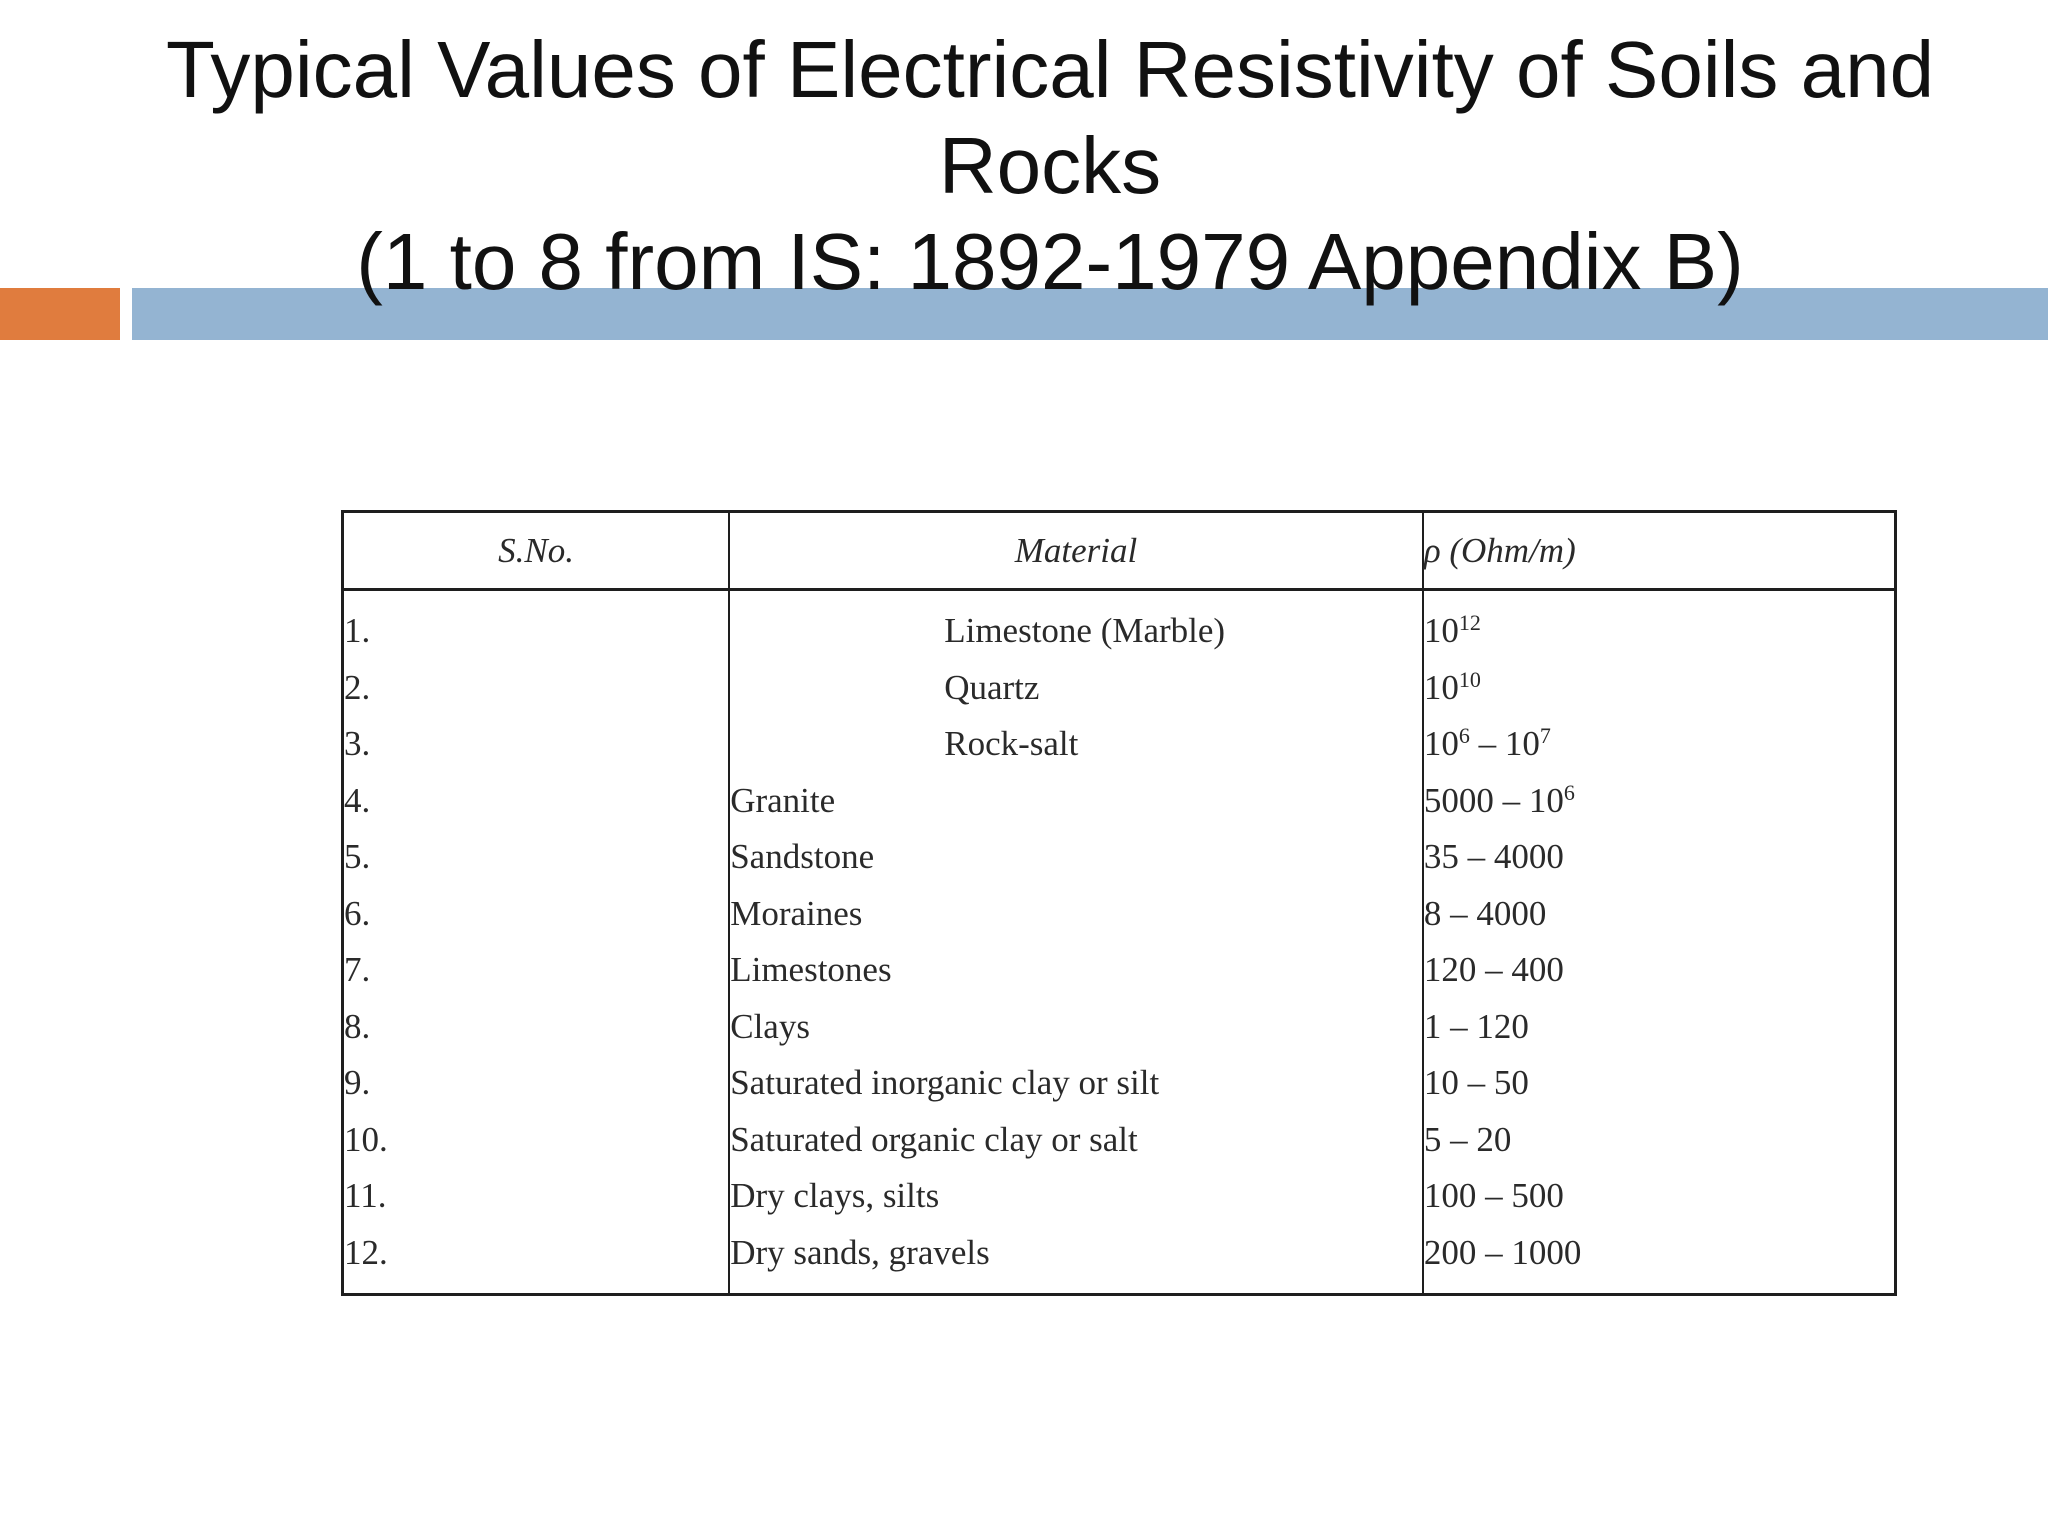  I want to click on row-material: Granite, so click(1076, 800).